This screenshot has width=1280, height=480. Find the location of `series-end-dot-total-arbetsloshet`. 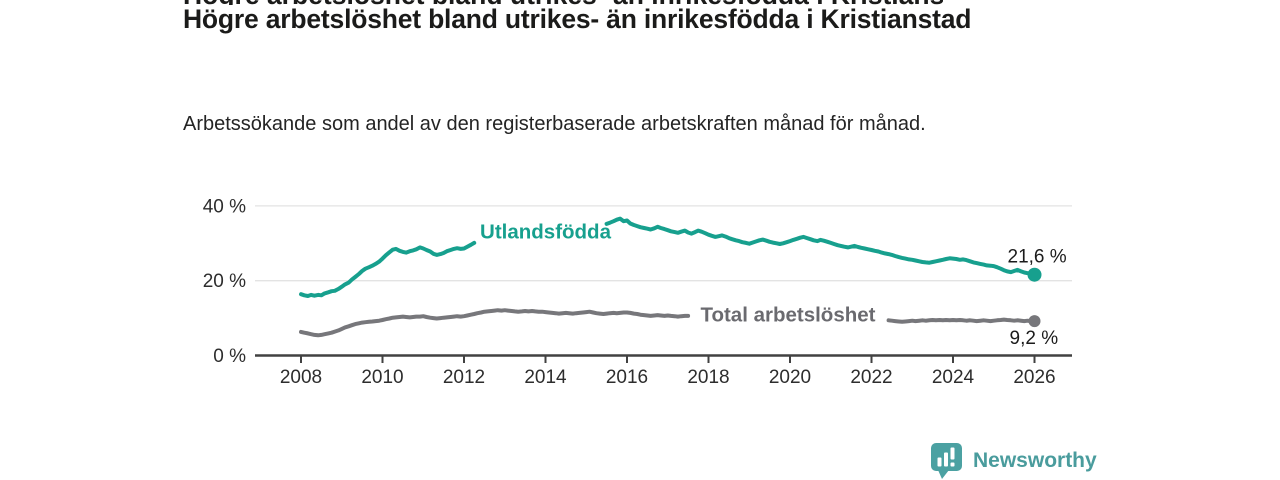

series-end-dot-total-arbetsloshet is located at coordinates (1034, 321).